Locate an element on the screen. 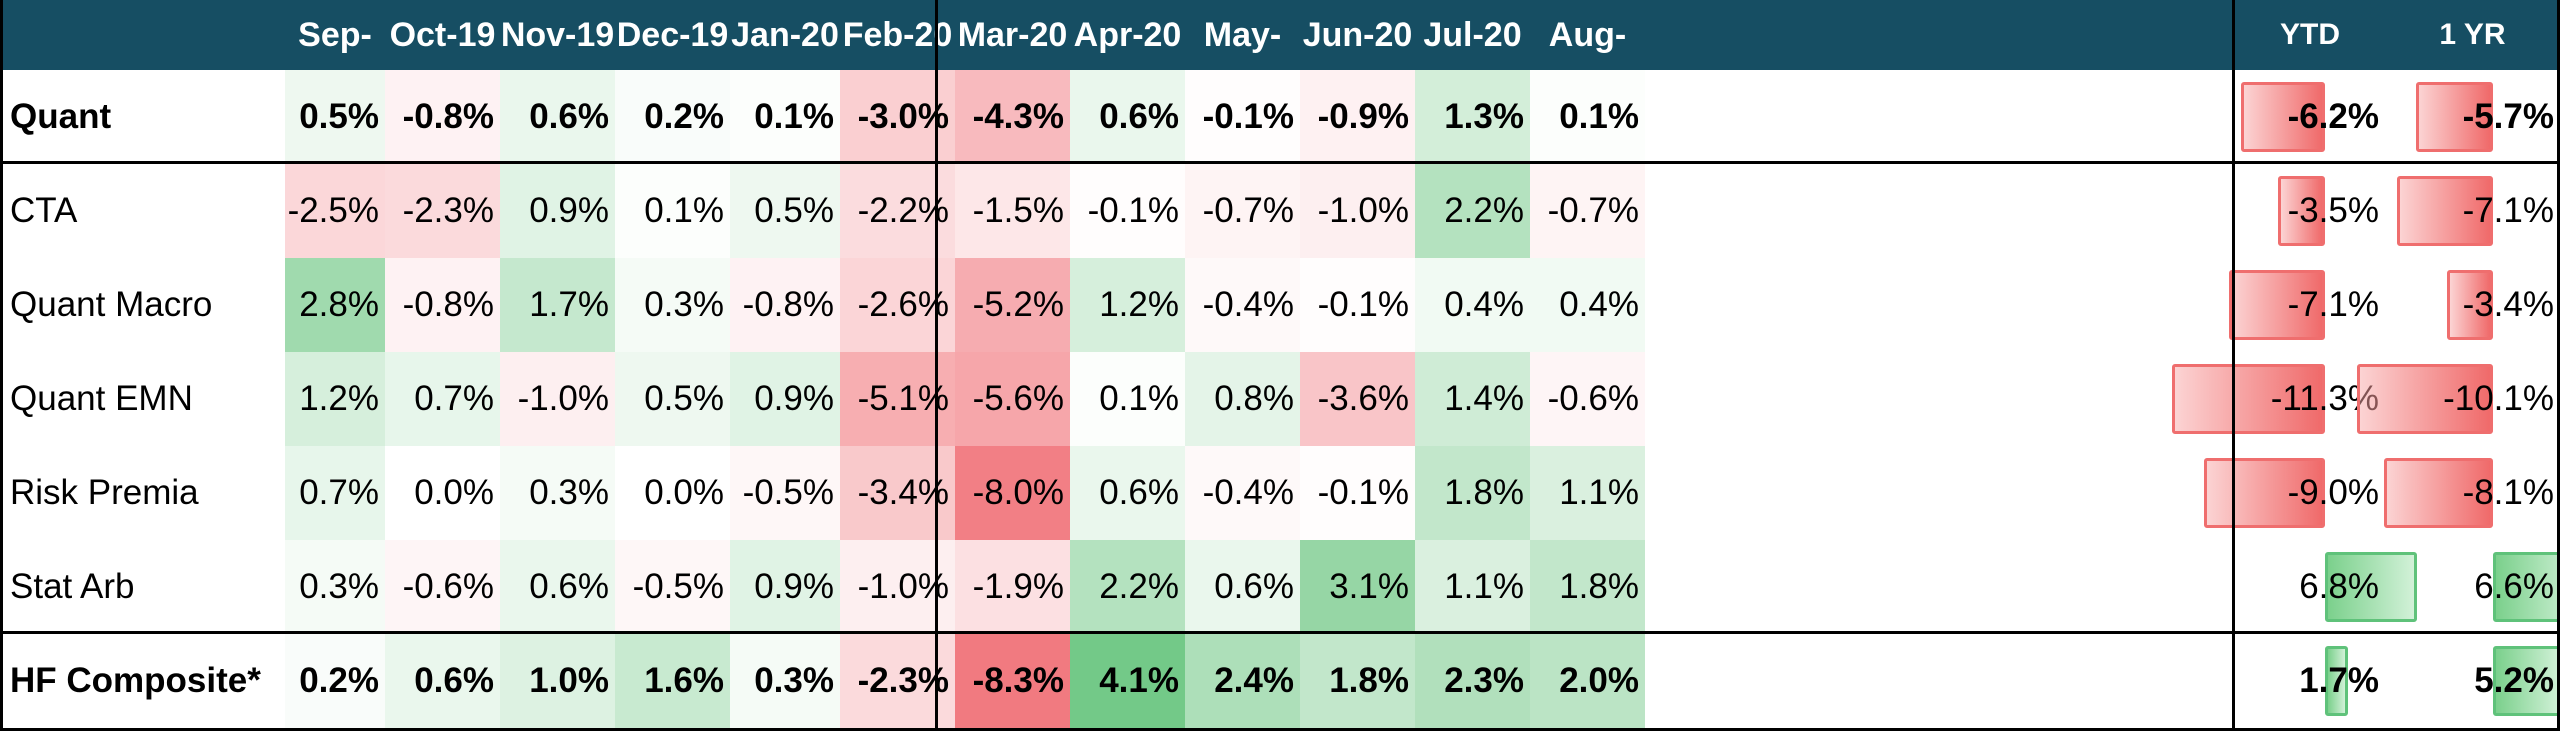  cell-value: -5.2% is located at coordinates (1012, 305).